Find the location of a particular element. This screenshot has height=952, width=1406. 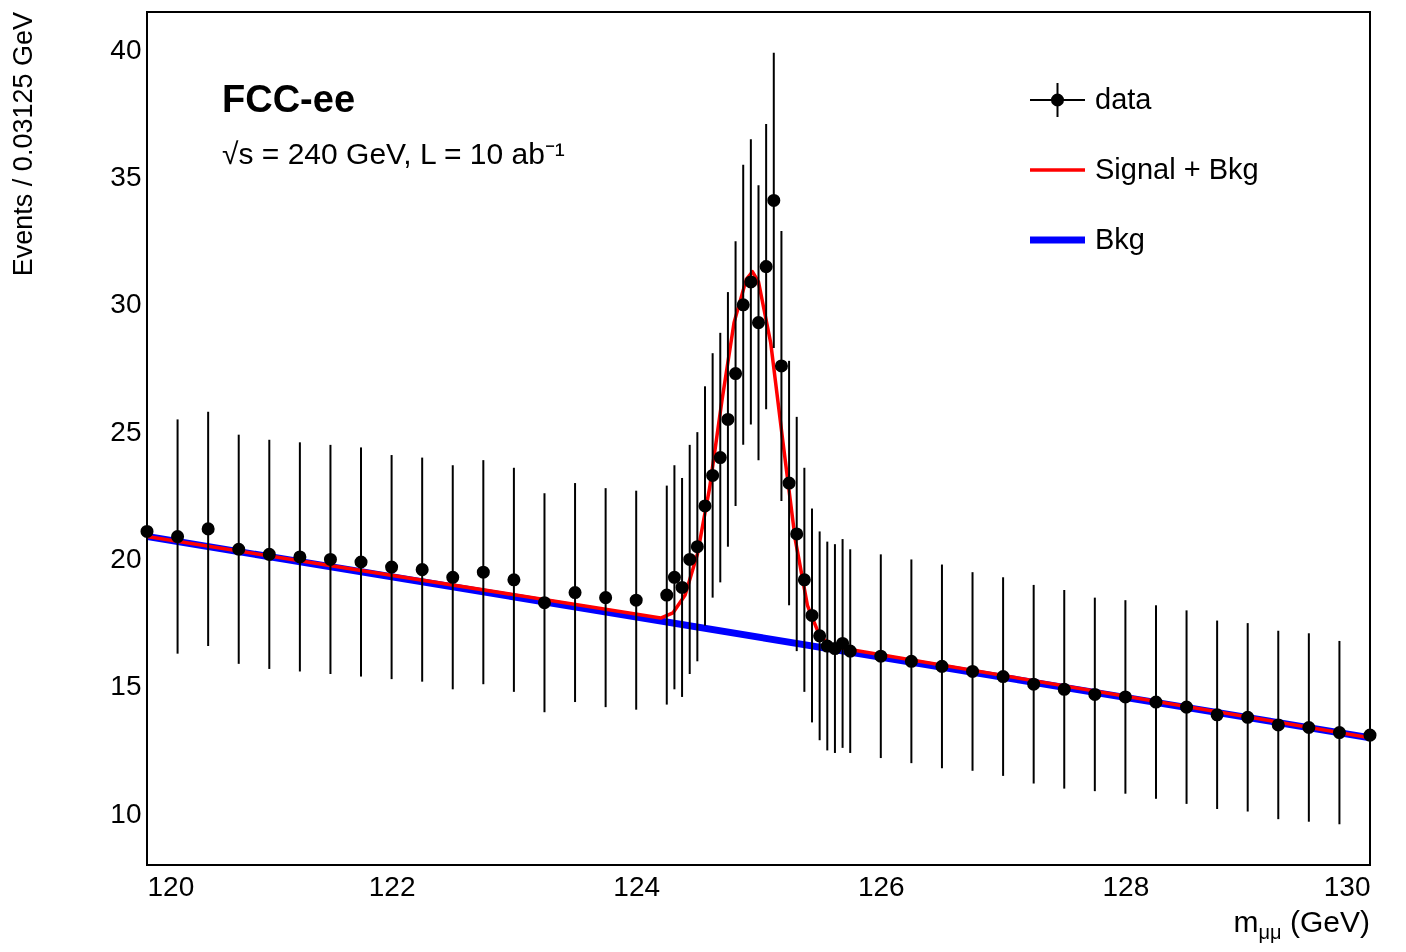

legend-label: data is located at coordinates (1124, 99).